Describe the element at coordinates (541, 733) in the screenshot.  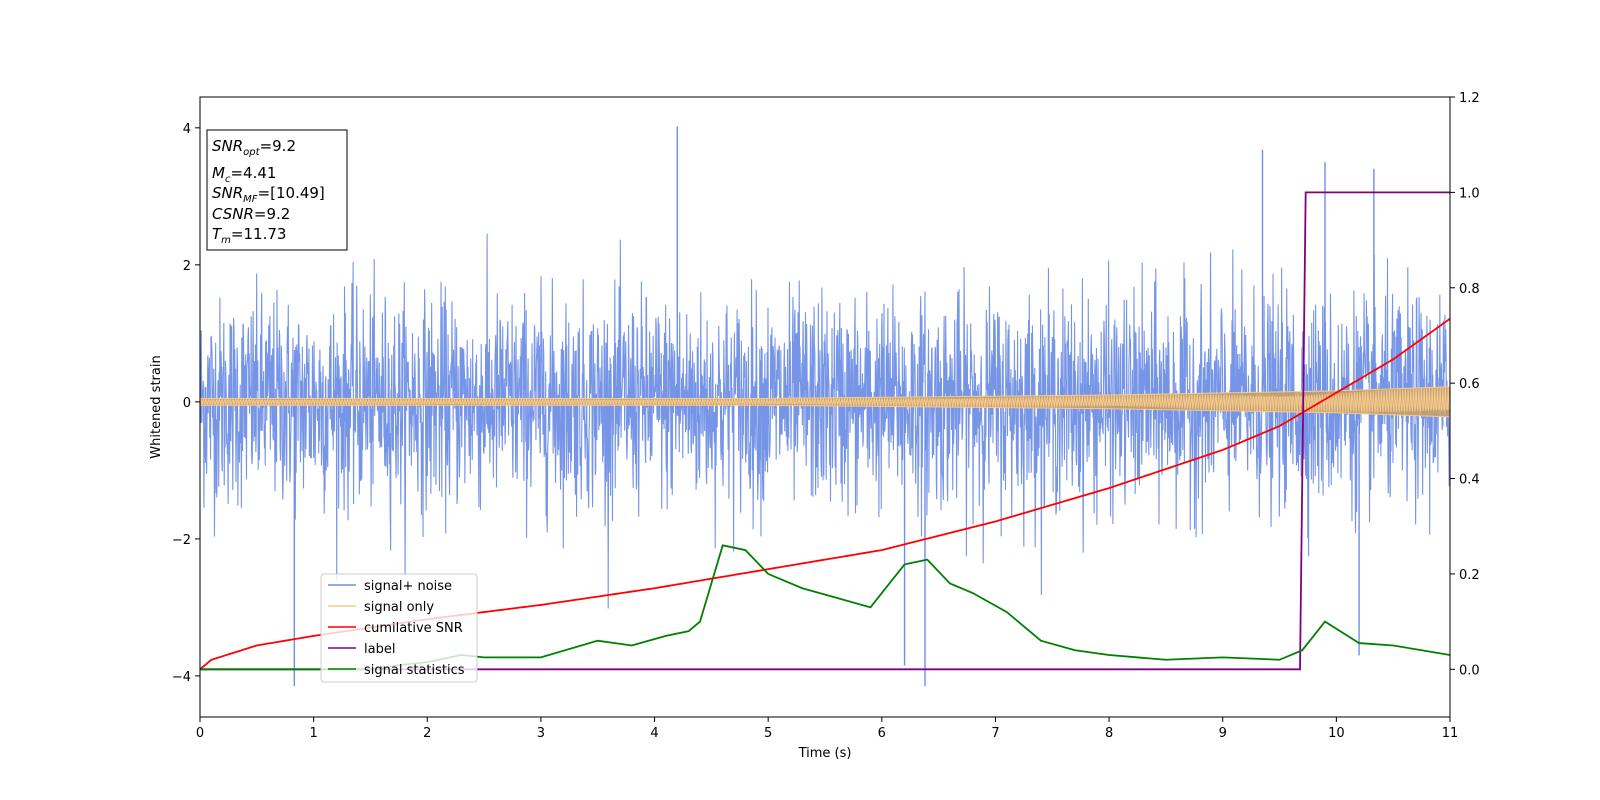
I see `x-tick-label-3: 3` at that location.